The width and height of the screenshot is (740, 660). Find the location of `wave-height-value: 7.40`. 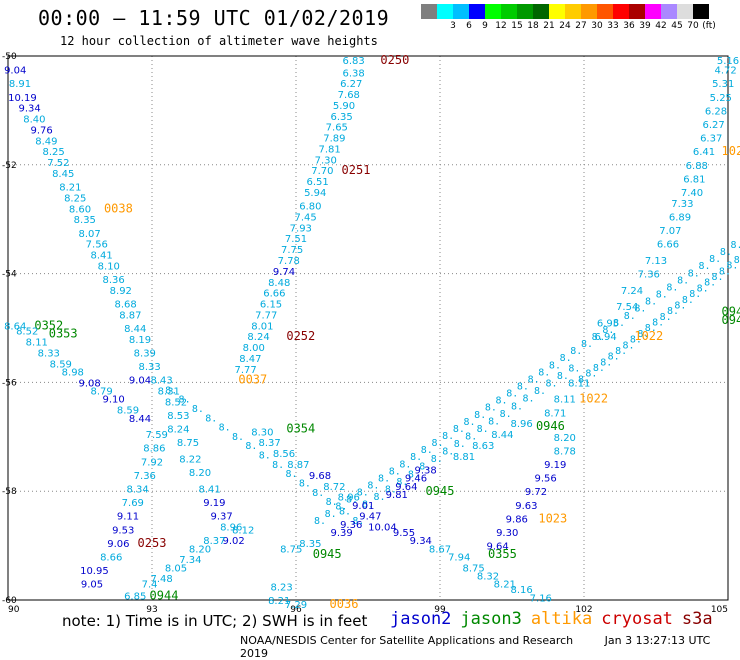

wave-height-value: 7.40 is located at coordinates (692, 193).